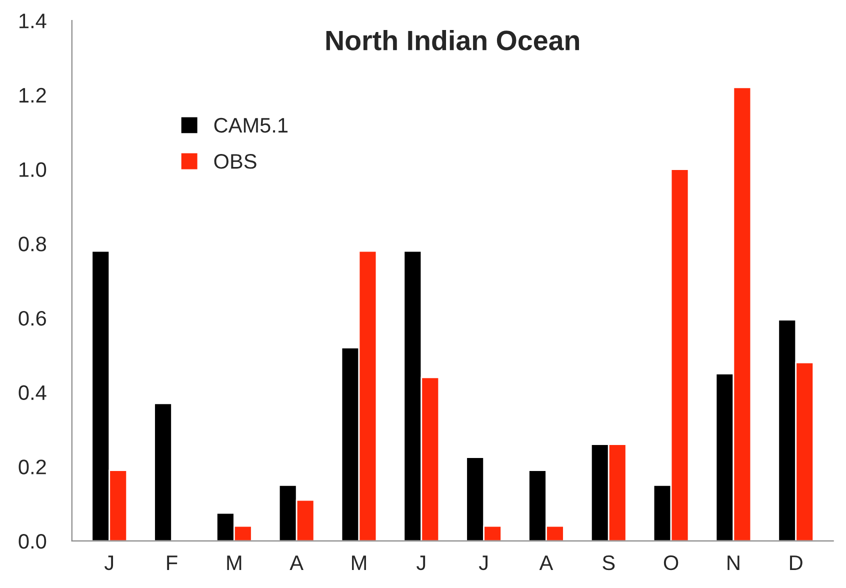 The width and height of the screenshot is (846, 588). Describe the element at coordinates (32, 244) in the screenshot. I see `y-tick-label: 0.8` at that location.